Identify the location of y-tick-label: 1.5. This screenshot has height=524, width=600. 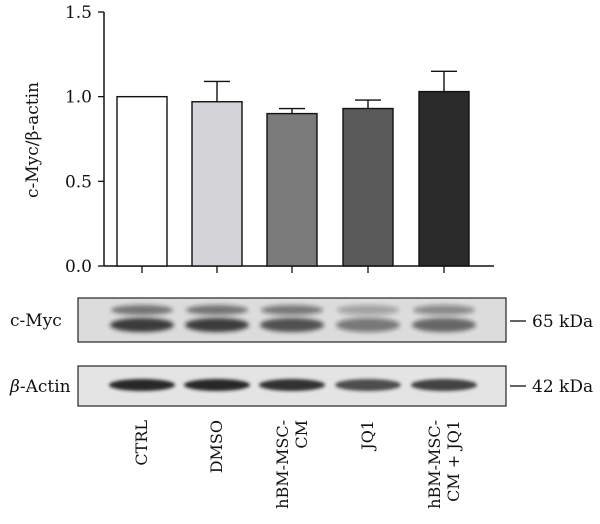
(78, 13).